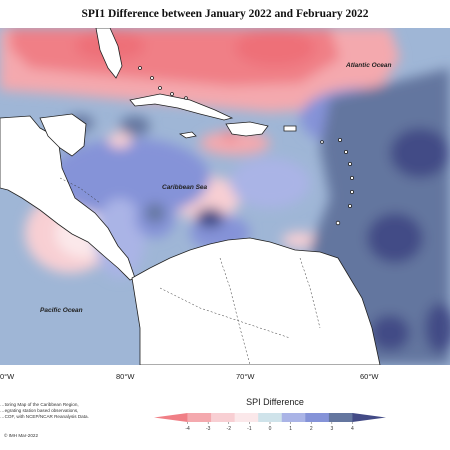 The image size is (450, 450). I want to click on legend-title: SPI Difference, so click(275, 402).